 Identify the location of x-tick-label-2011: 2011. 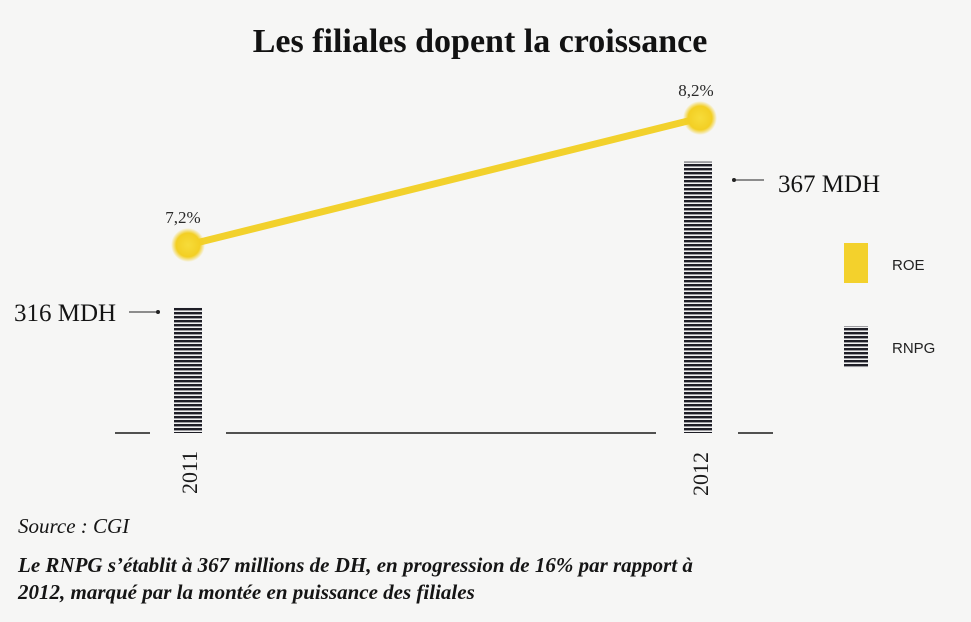
(189, 472).